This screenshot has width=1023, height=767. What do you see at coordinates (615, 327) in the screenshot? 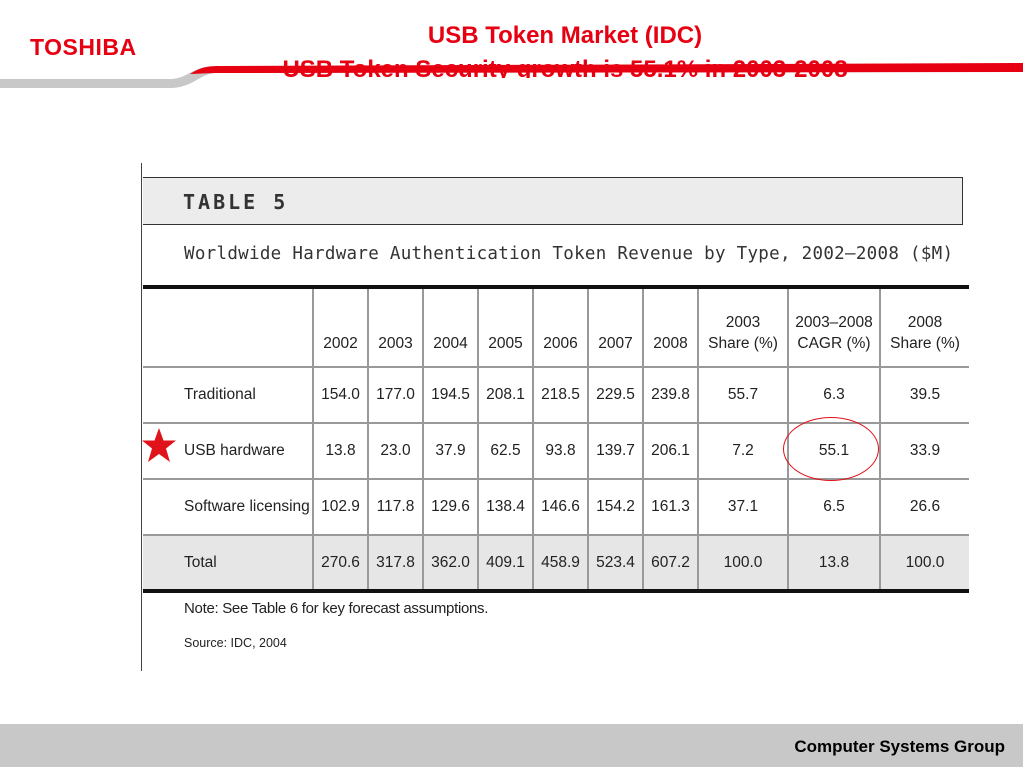
I see `header-cell: 2007` at bounding box center [615, 327].